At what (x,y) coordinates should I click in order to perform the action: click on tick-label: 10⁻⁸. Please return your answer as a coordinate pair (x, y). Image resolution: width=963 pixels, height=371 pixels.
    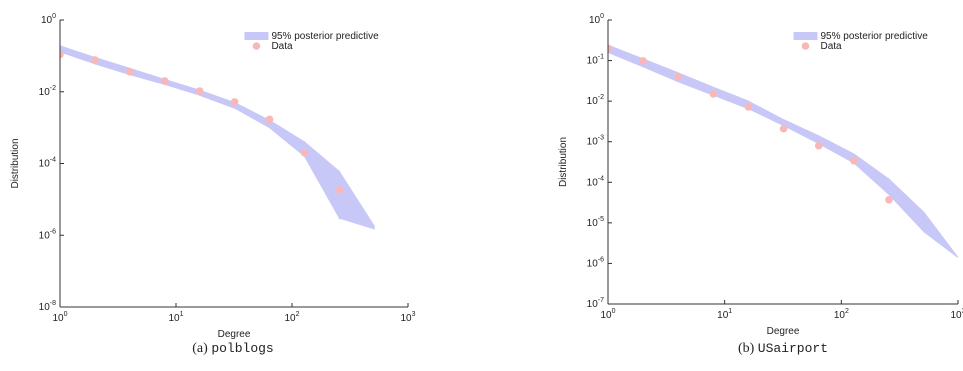
    Looking at the image, I should click on (47, 306).